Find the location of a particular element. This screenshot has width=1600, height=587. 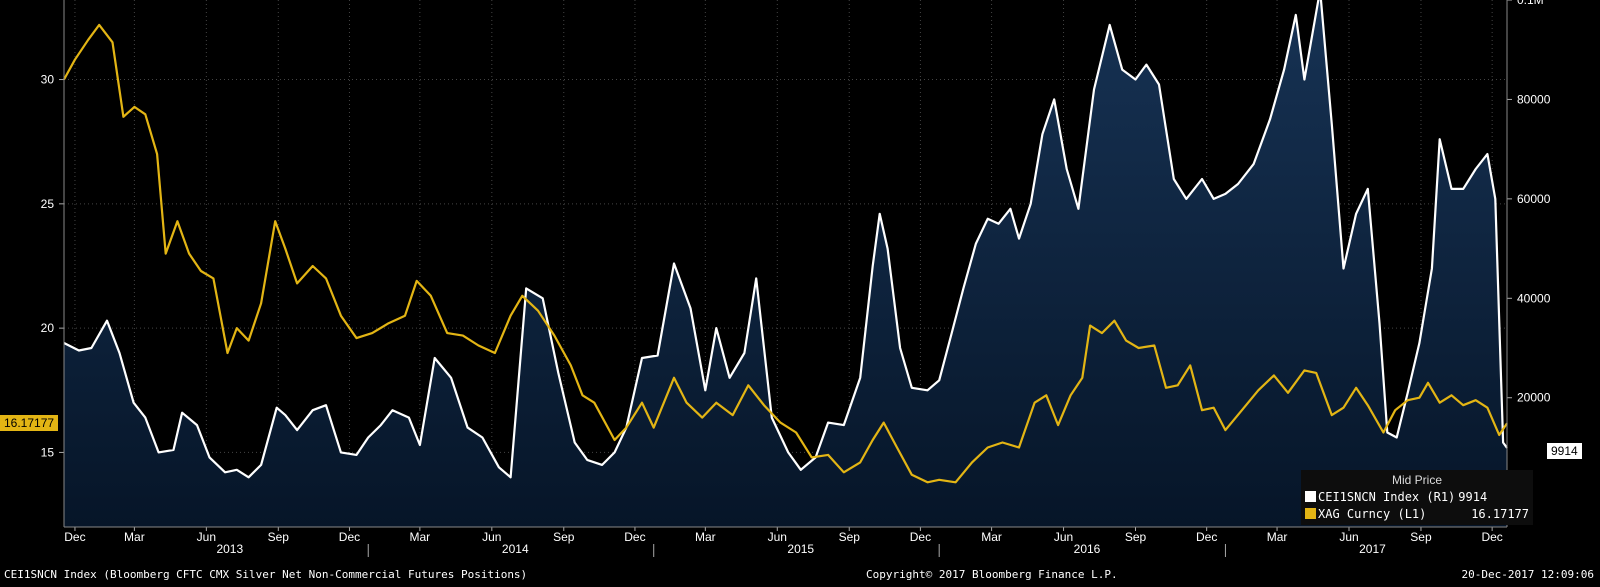

silver-last-value-tag: 16.17177 is located at coordinates (29, 423).